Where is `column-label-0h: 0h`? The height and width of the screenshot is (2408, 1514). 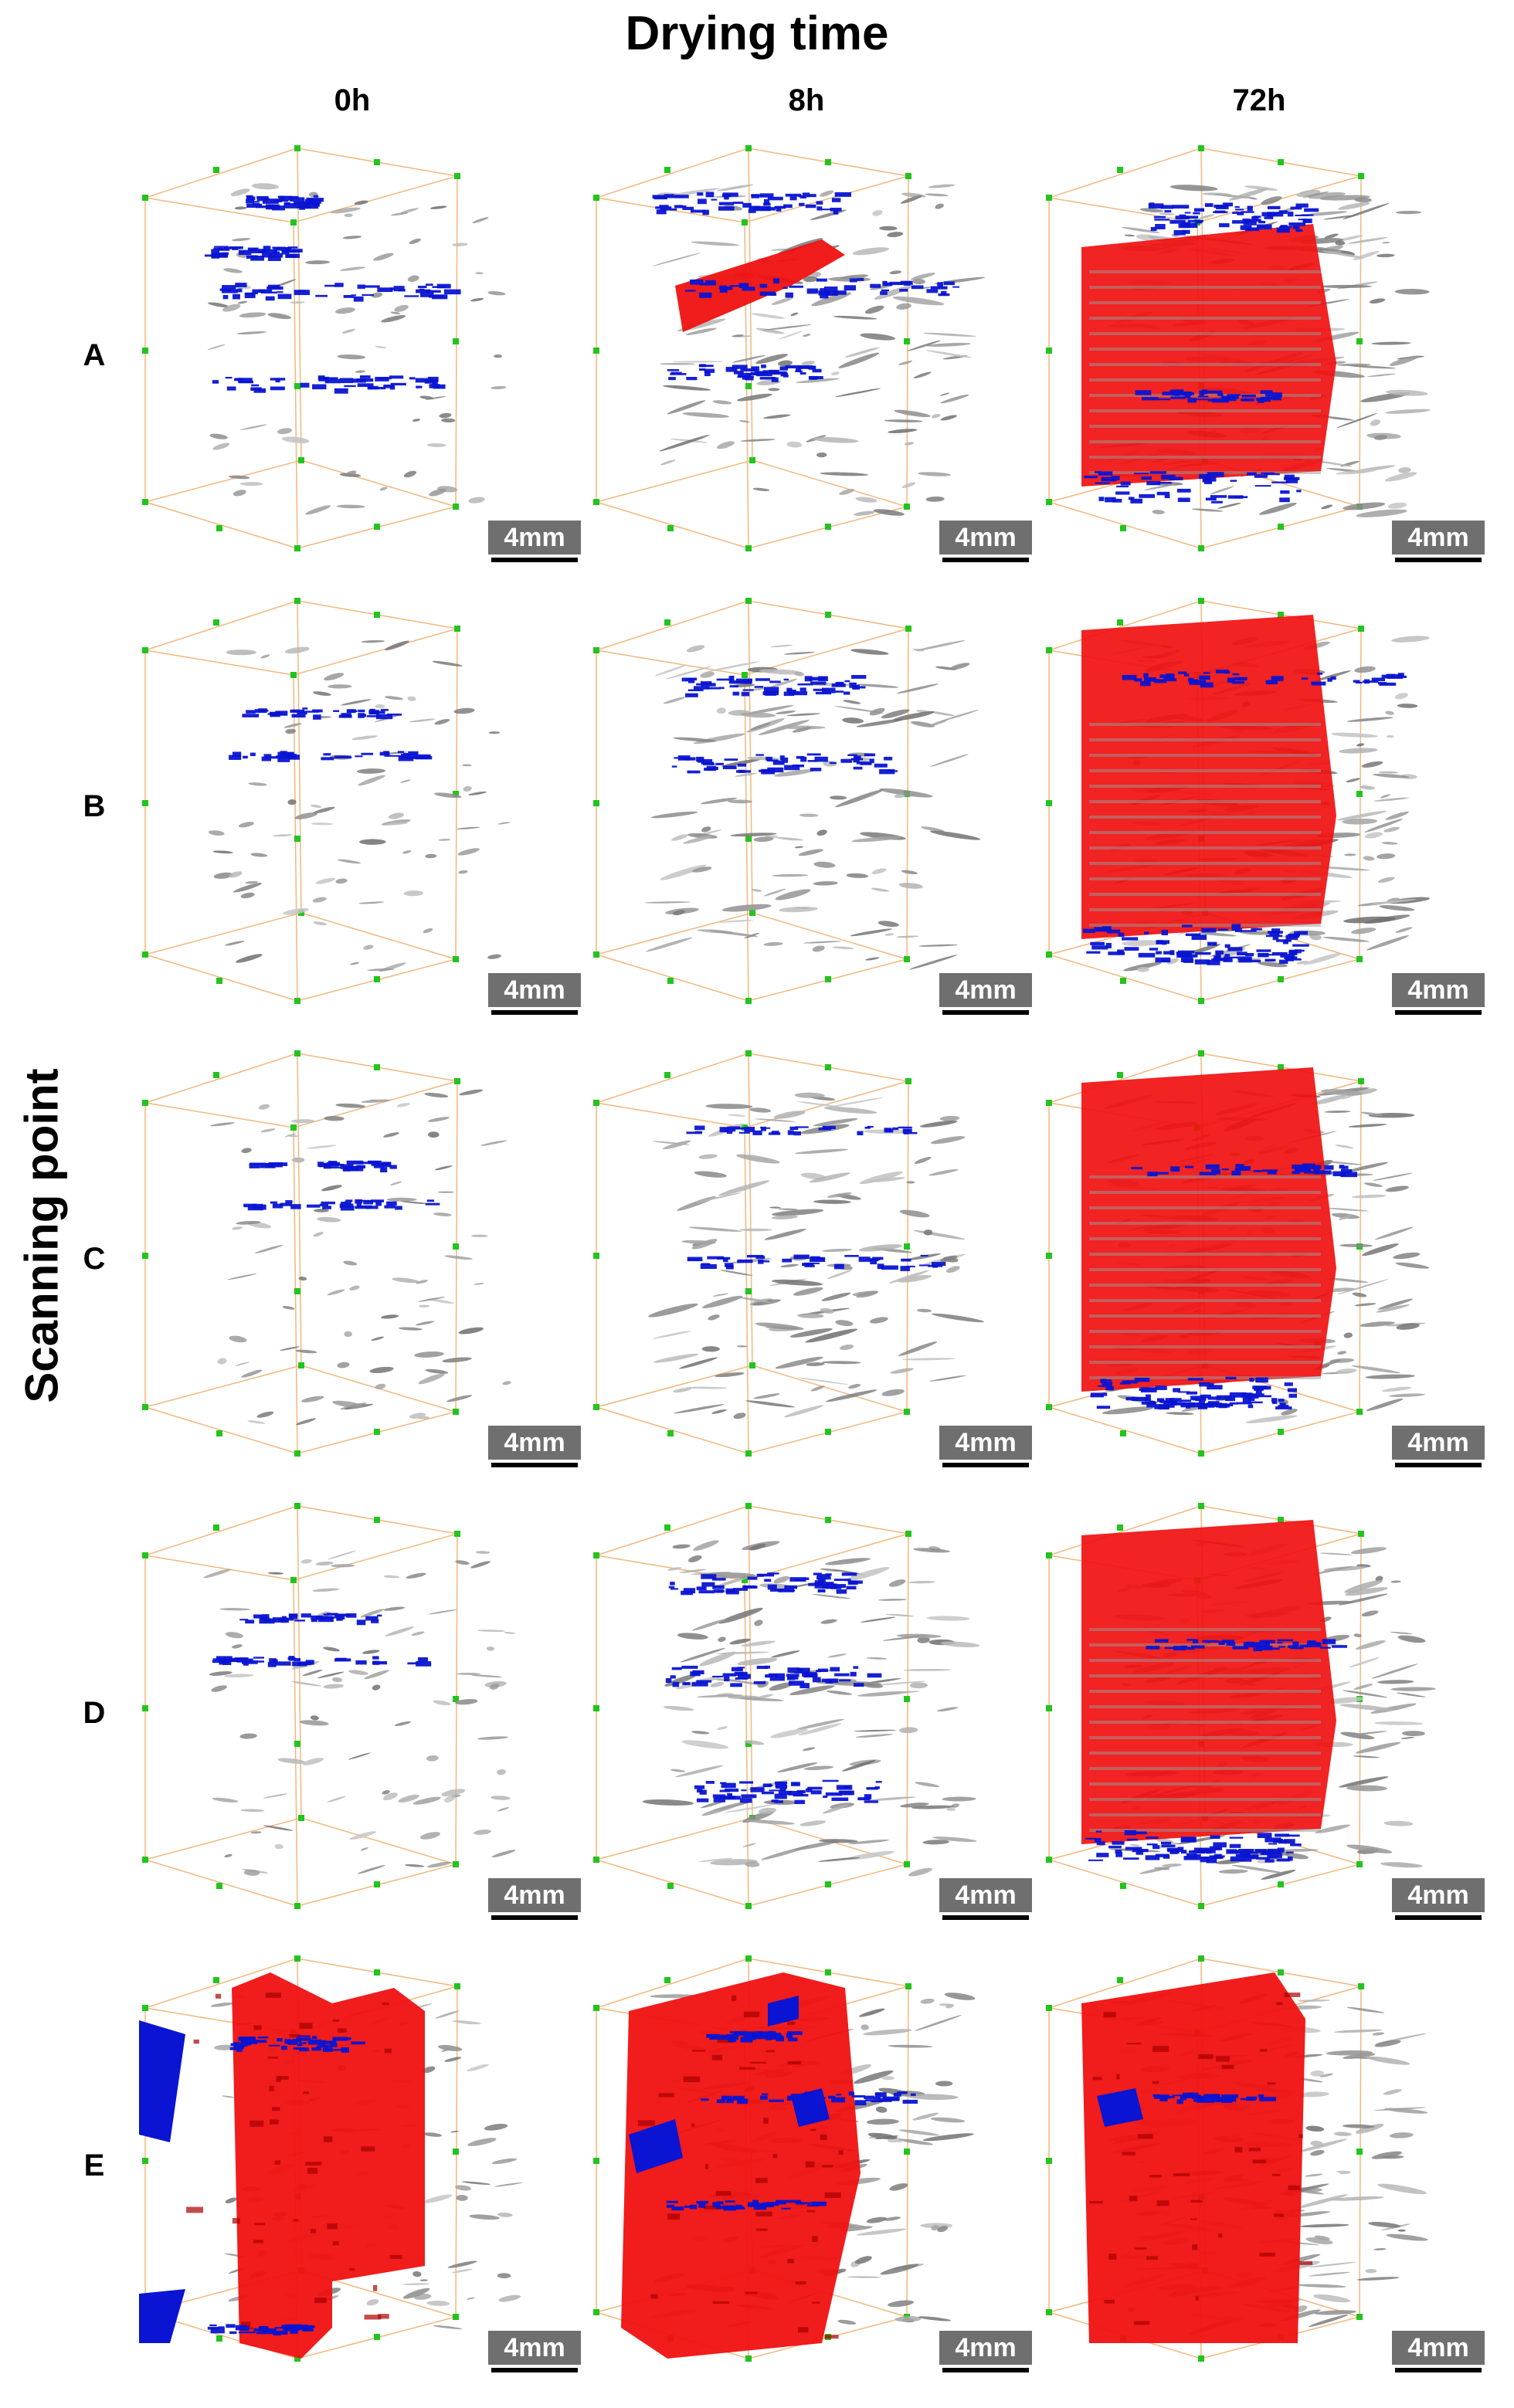
column-label-0h: 0h is located at coordinates (353, 100).